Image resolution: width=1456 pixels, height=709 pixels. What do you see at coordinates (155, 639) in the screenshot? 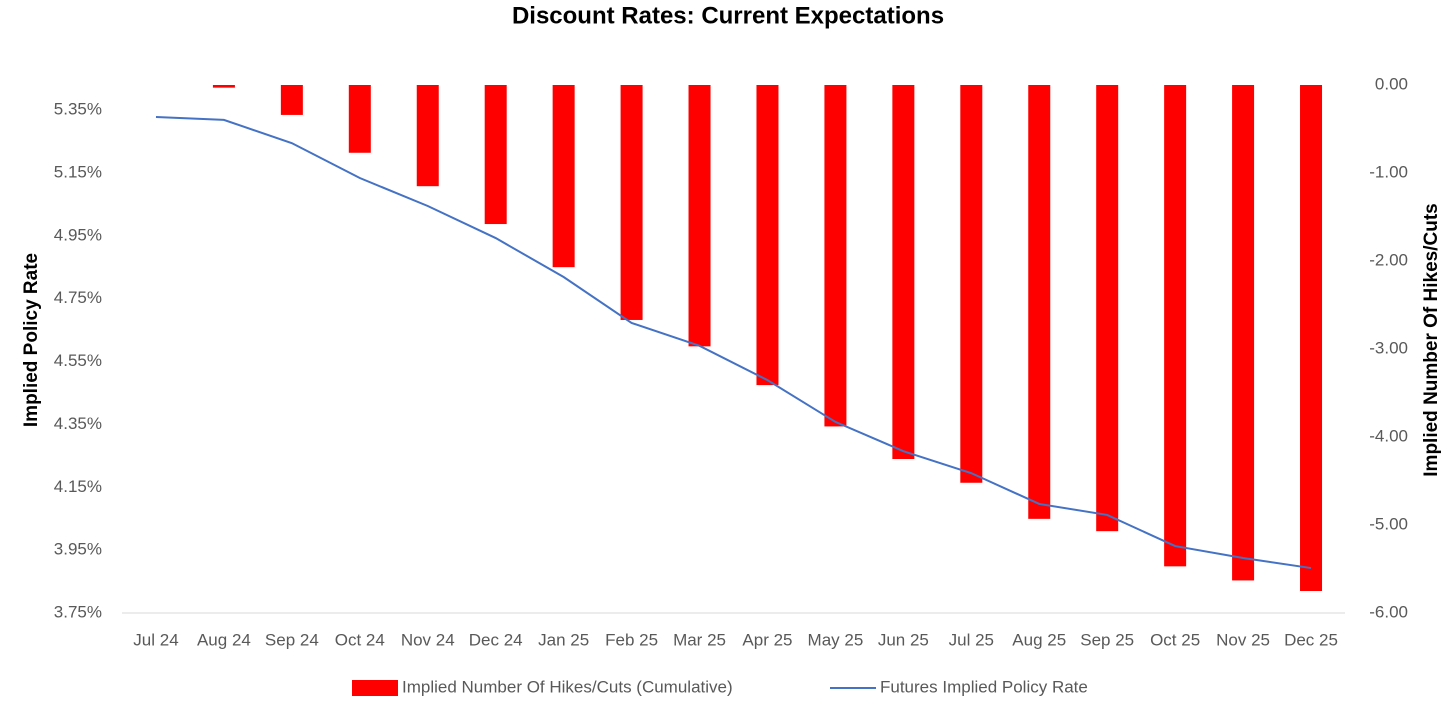
I see `x-tick-label: Jul 24` at bounding box center [155, 639].